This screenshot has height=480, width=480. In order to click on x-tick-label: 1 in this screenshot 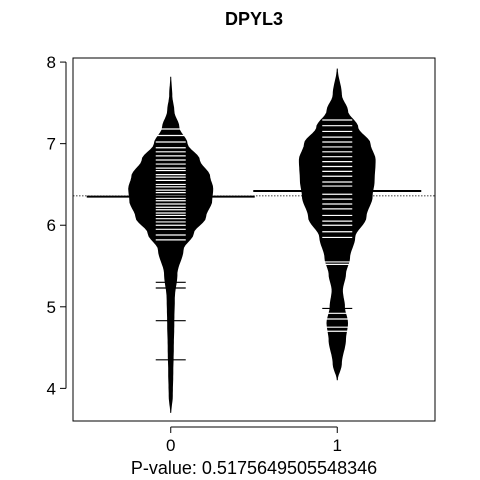, I will do `click(337, 445)`.